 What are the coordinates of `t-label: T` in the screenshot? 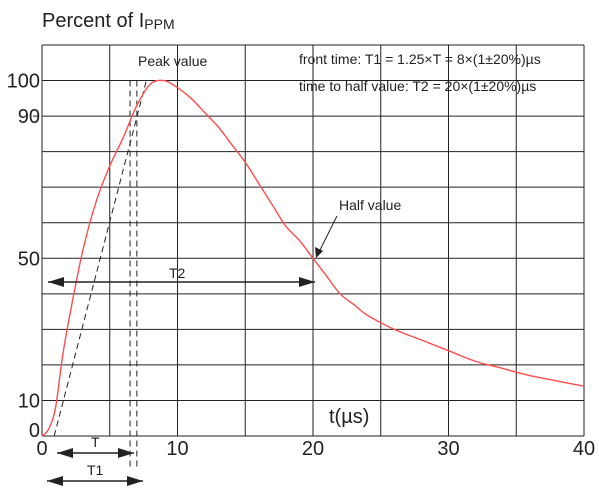 It's located at (95, 442).